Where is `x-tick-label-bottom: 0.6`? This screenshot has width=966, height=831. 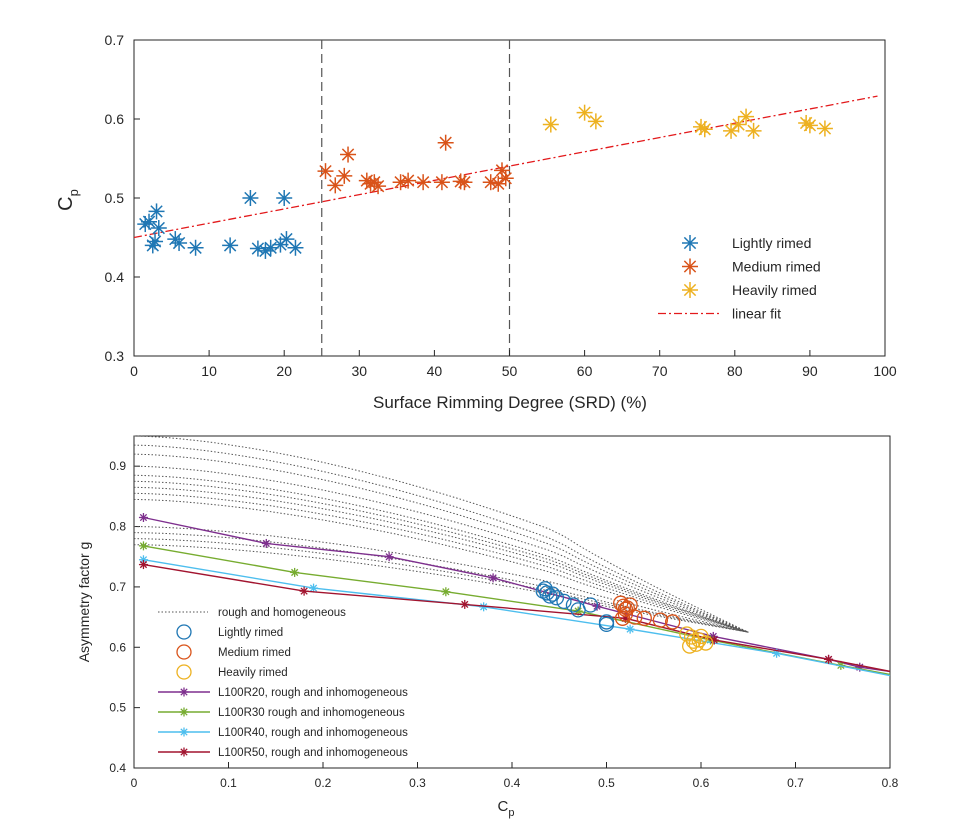
x-tick-label-bottom: 0.6 is located at coordinates (701, 783).